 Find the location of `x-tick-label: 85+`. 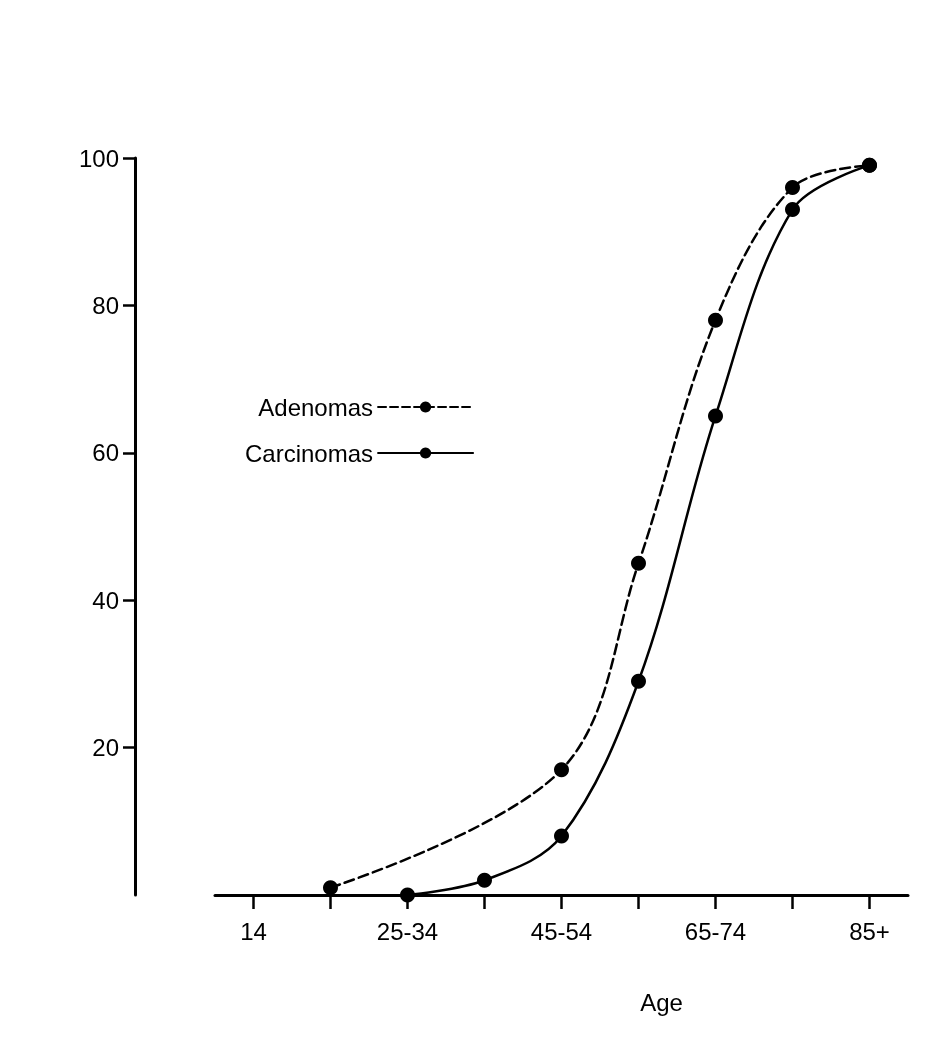

x-tick-label: 85+ is located at coordinates (869, 931).